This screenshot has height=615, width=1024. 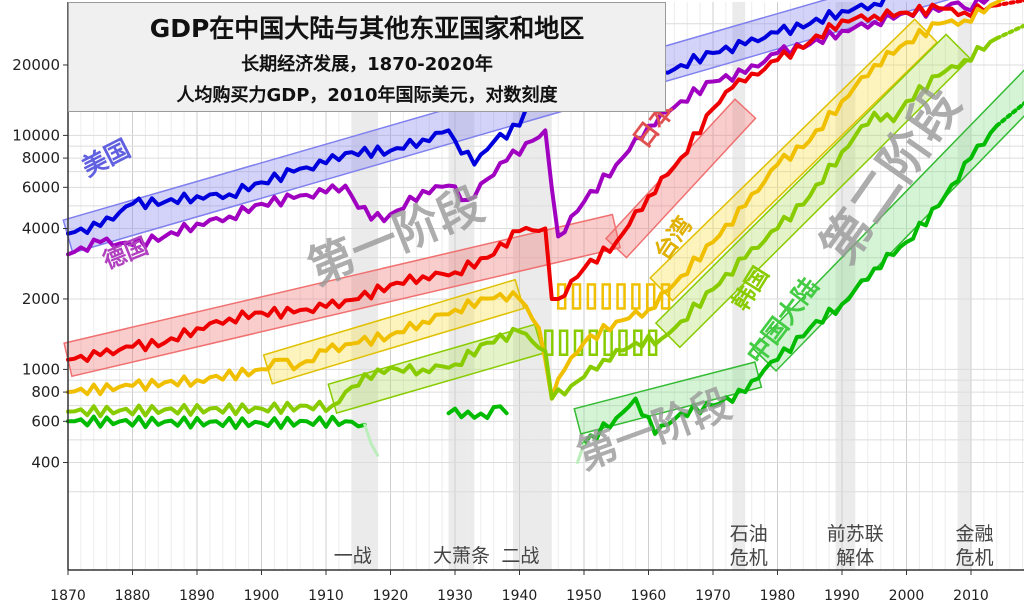 What do you see at coordinates (367, 28) in the screenshot?
I see `chart-title: GDP在中国大陆与其他东亚国家和地区` at bounding box center [367, 28].